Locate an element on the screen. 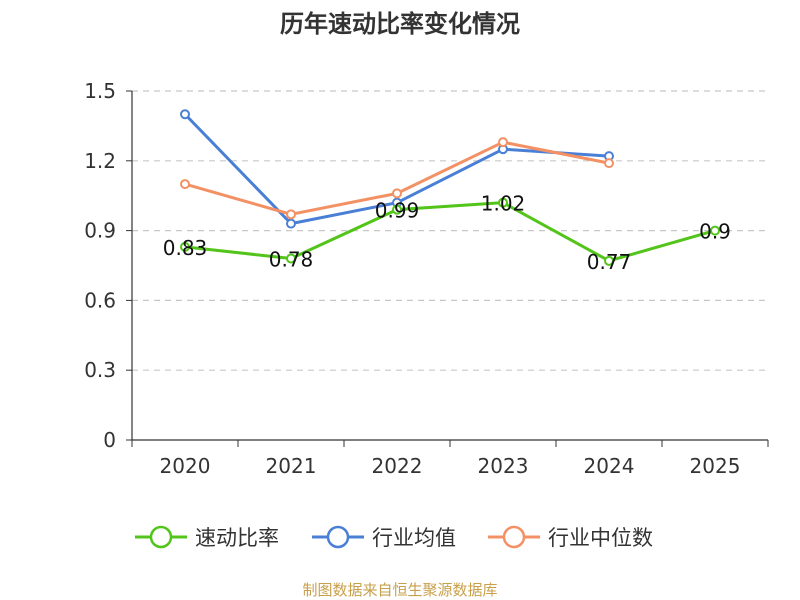 This screenshot has width=800, height=600. data-label: 0.77 is located at coordinates (609, 262).